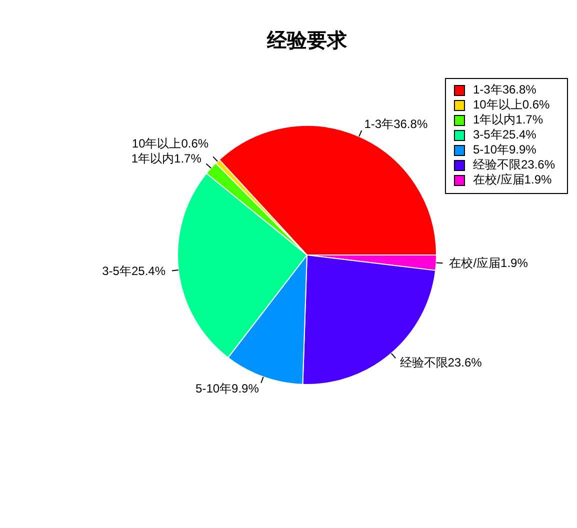 The height and width of the screenshot is (528, 577). What do you see at coordinates (504, 134) in the screenshot?
I see `legend-label: 3-5年25.4%` at bounding box center [504, 134].